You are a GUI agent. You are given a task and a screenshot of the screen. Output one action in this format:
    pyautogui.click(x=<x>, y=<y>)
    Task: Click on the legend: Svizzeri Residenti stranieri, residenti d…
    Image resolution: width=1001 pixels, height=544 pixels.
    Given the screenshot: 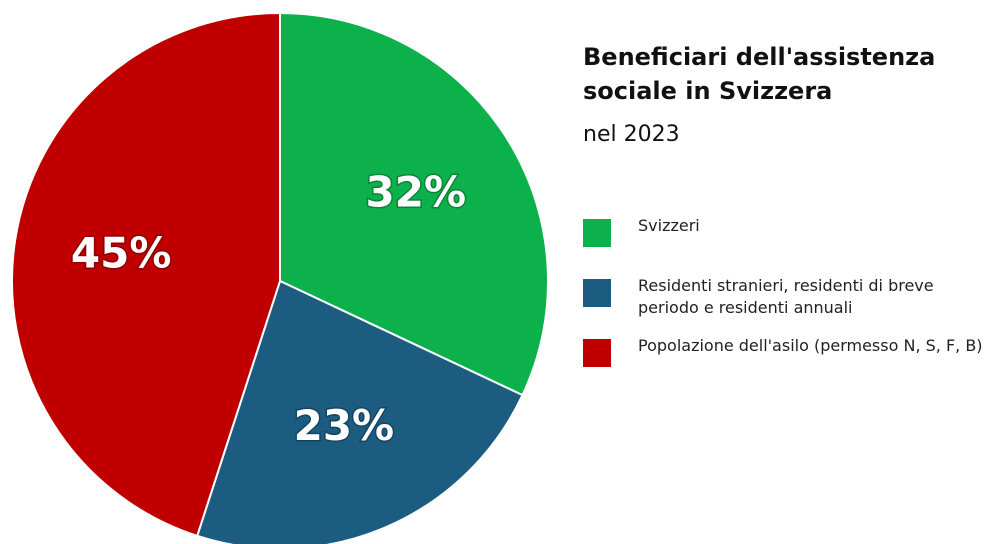 What is the action you would take?
    pyautogui.click(x=788, y=305)
    